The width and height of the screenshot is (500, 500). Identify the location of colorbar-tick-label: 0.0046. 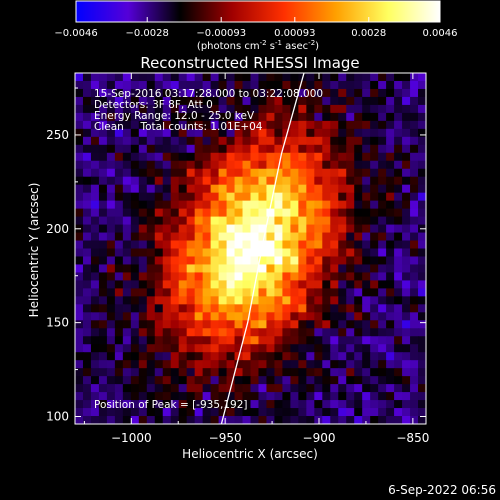
(440, 33).